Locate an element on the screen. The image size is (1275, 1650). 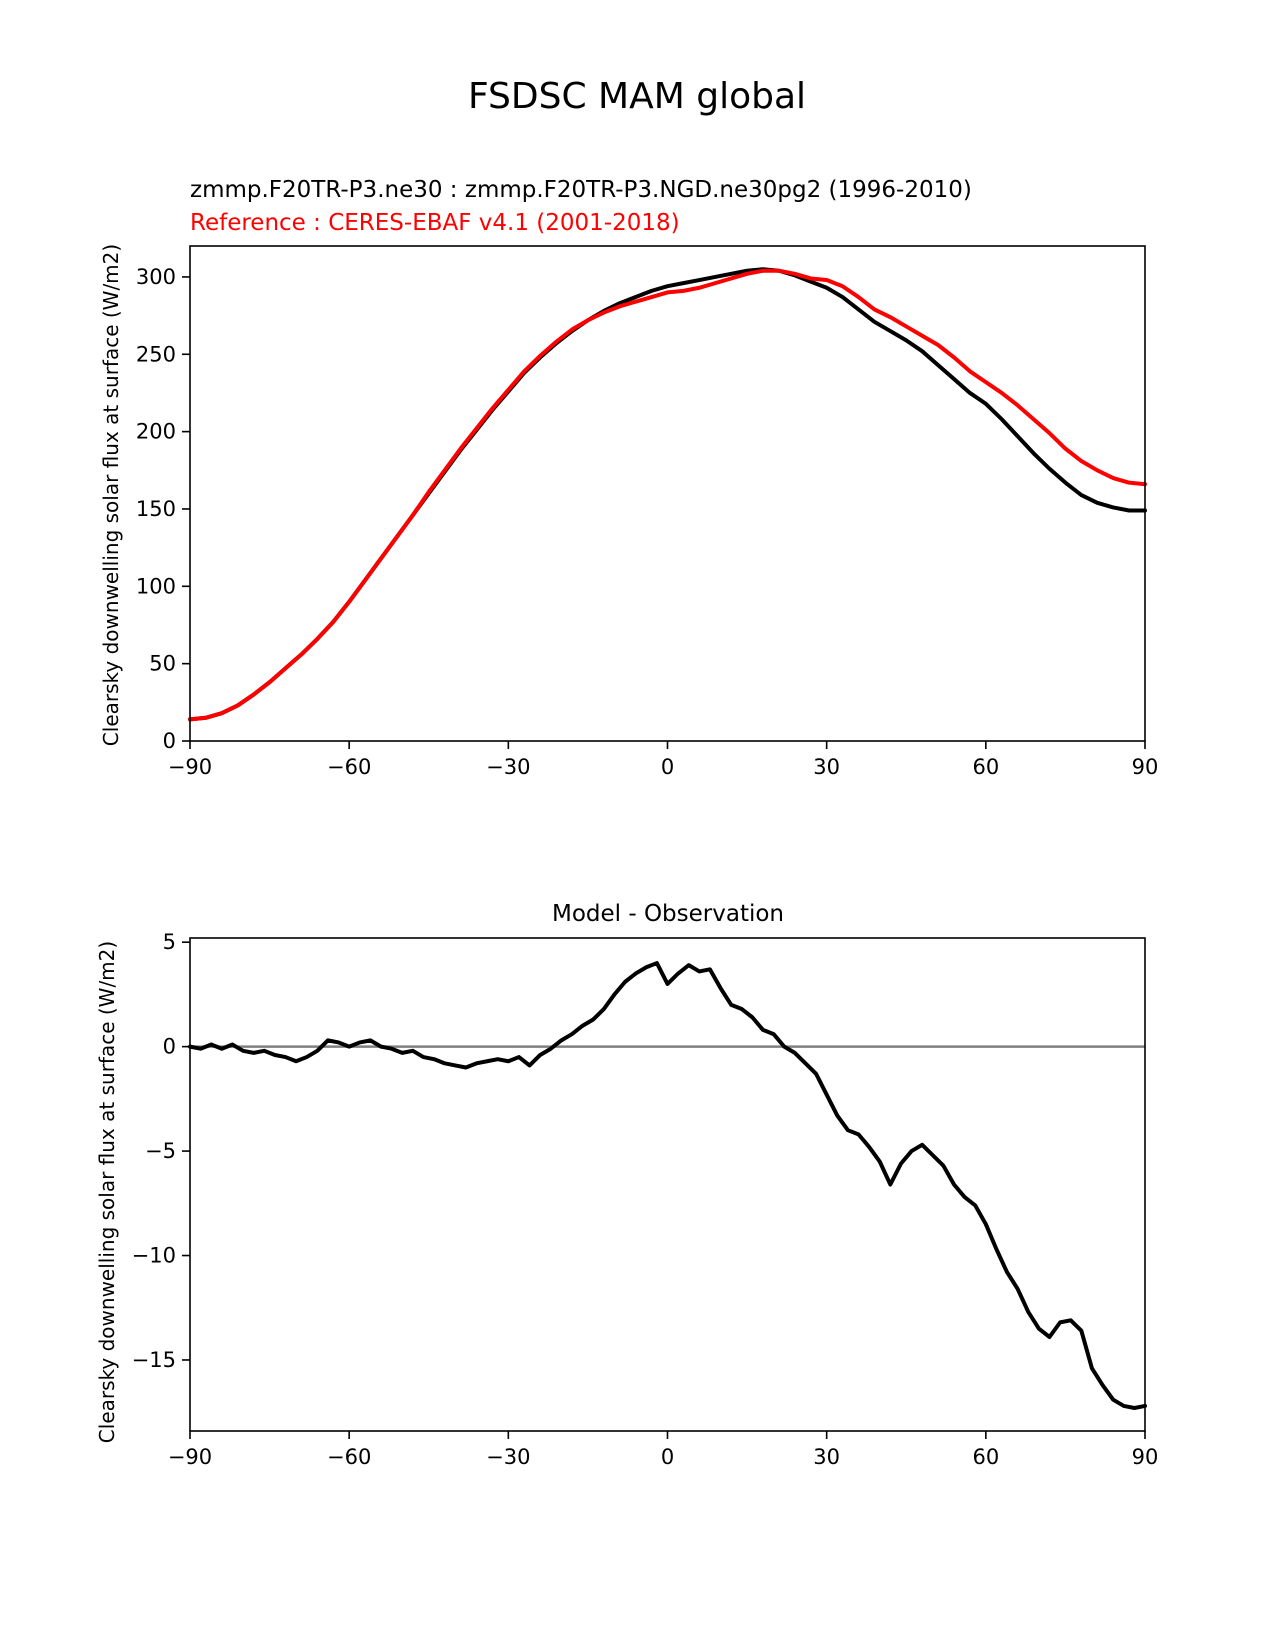
y-tick-label: 5 is located at coordinates (169, 942).